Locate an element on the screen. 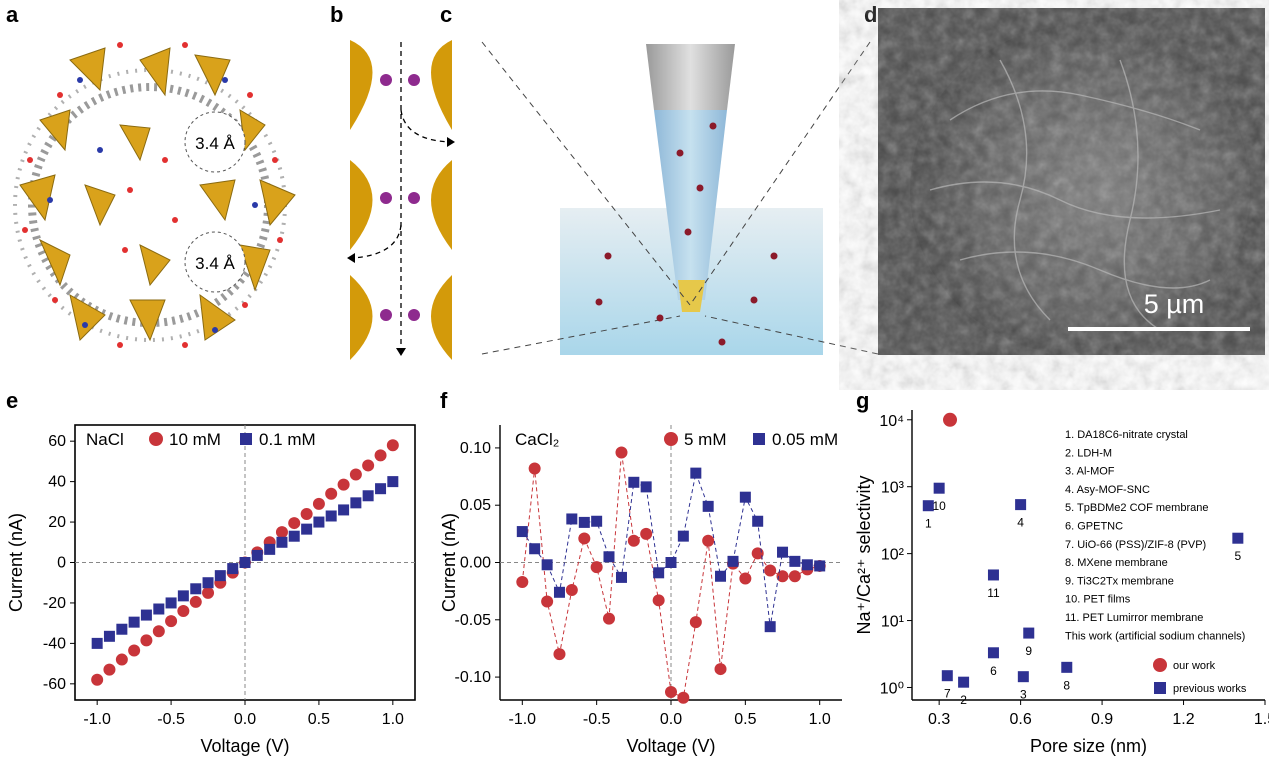 This screenshot has width=1269, height=761. y-tick-label: 10¹ is located at coordinates (892, 622).